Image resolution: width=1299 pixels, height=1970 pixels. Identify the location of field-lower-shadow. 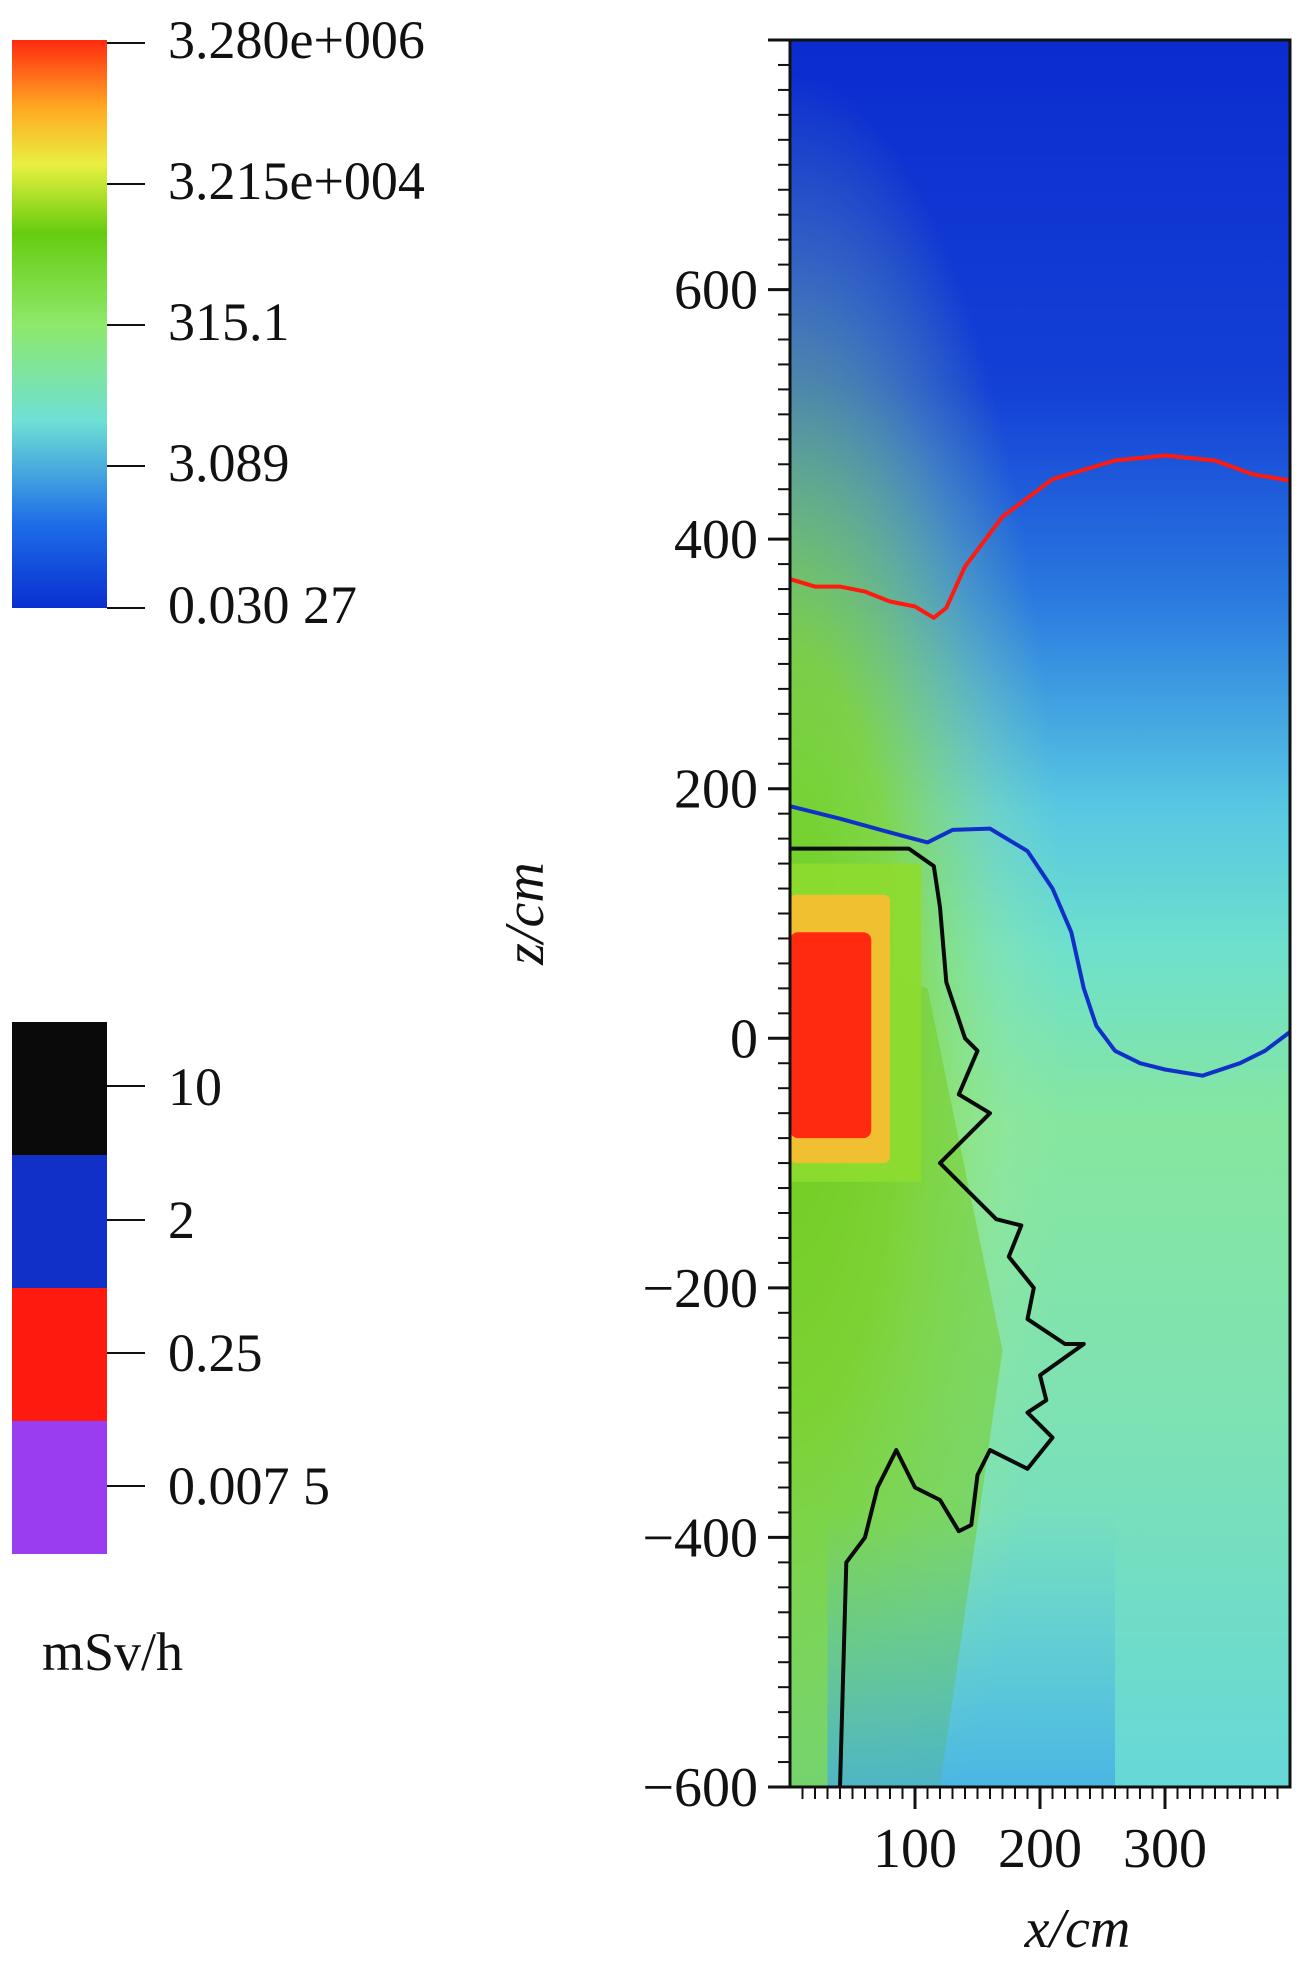
(971, 1649).